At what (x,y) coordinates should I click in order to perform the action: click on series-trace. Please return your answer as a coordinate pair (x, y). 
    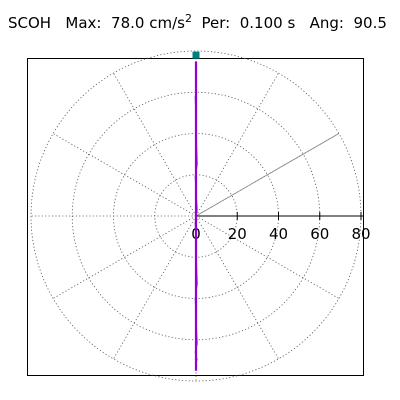
    Looking at the image, I should click on (196, 211).